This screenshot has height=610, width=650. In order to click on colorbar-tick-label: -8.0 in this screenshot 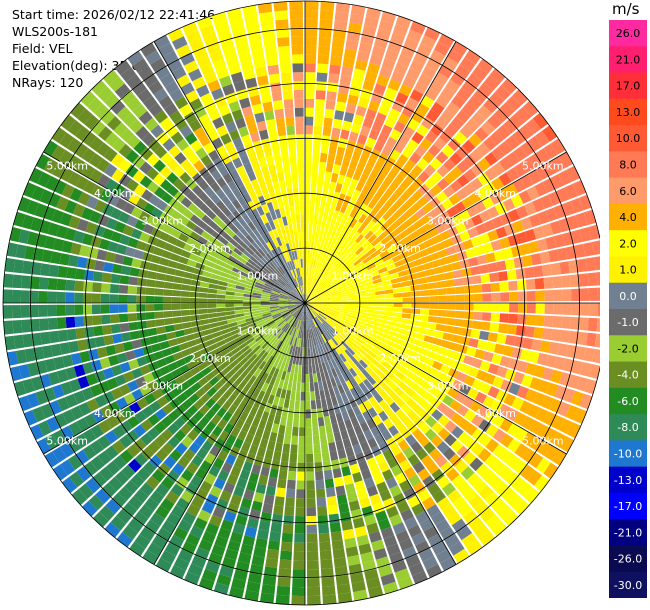, I will do `click(627, 427)`.